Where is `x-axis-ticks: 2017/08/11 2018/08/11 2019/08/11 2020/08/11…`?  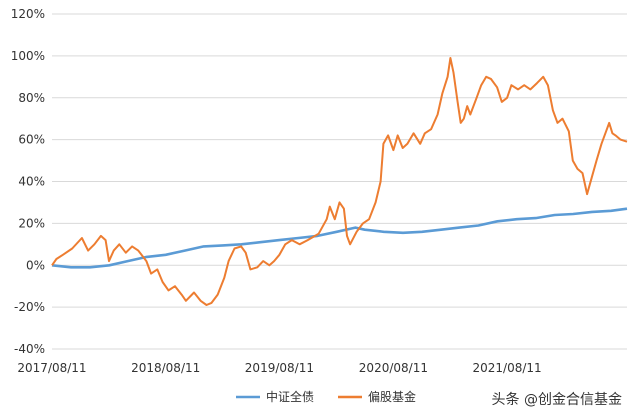 x-axis-ticks: 2017/08/11 2018/08/11 2019/08/11 2020/08/11… is located at coordinates (279, 368).